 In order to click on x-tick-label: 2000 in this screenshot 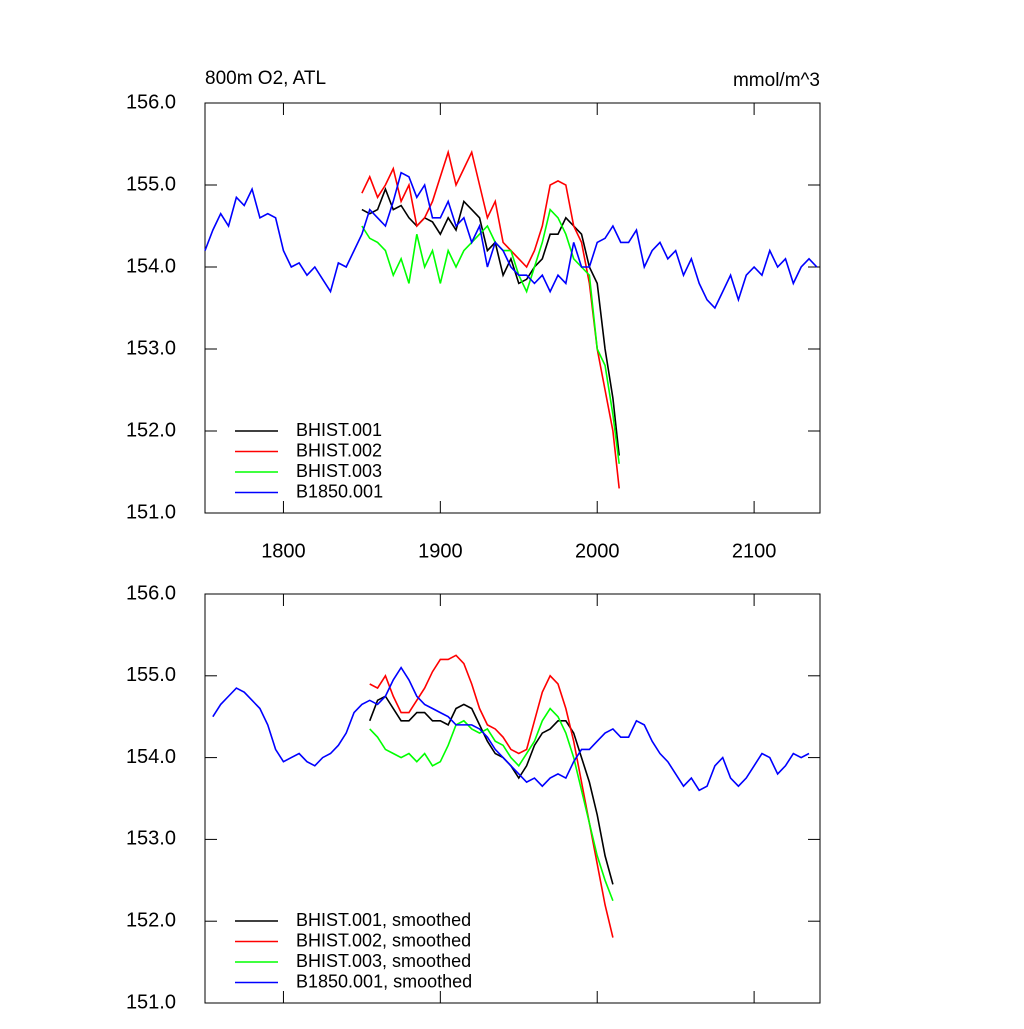, I will do `click(597, 551)`.